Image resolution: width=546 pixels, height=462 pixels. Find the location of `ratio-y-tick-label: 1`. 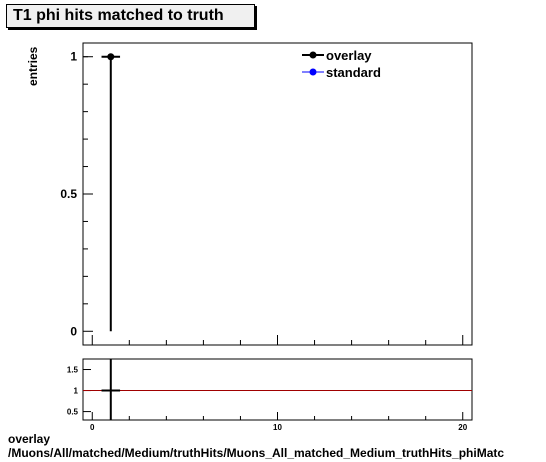

ratio-y-tick-label: 1 is located at coordinates (76, 391).